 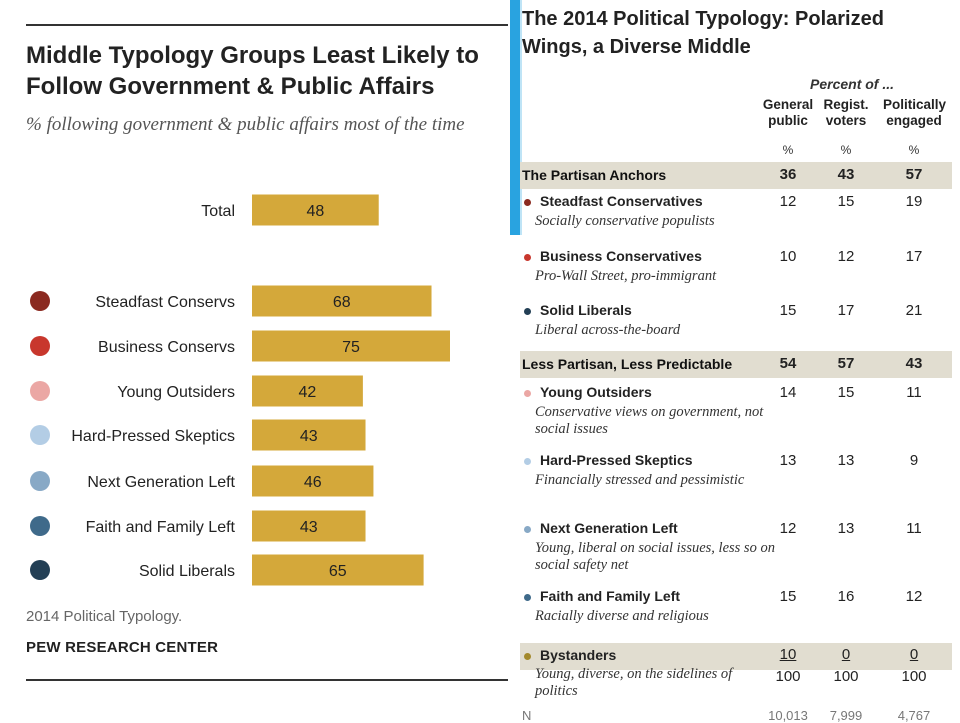 What do you see at coordinates (621, 201) in the screenshot?
I see `group-name: Steadfast Conservatives` at bounding box center [621, 201].